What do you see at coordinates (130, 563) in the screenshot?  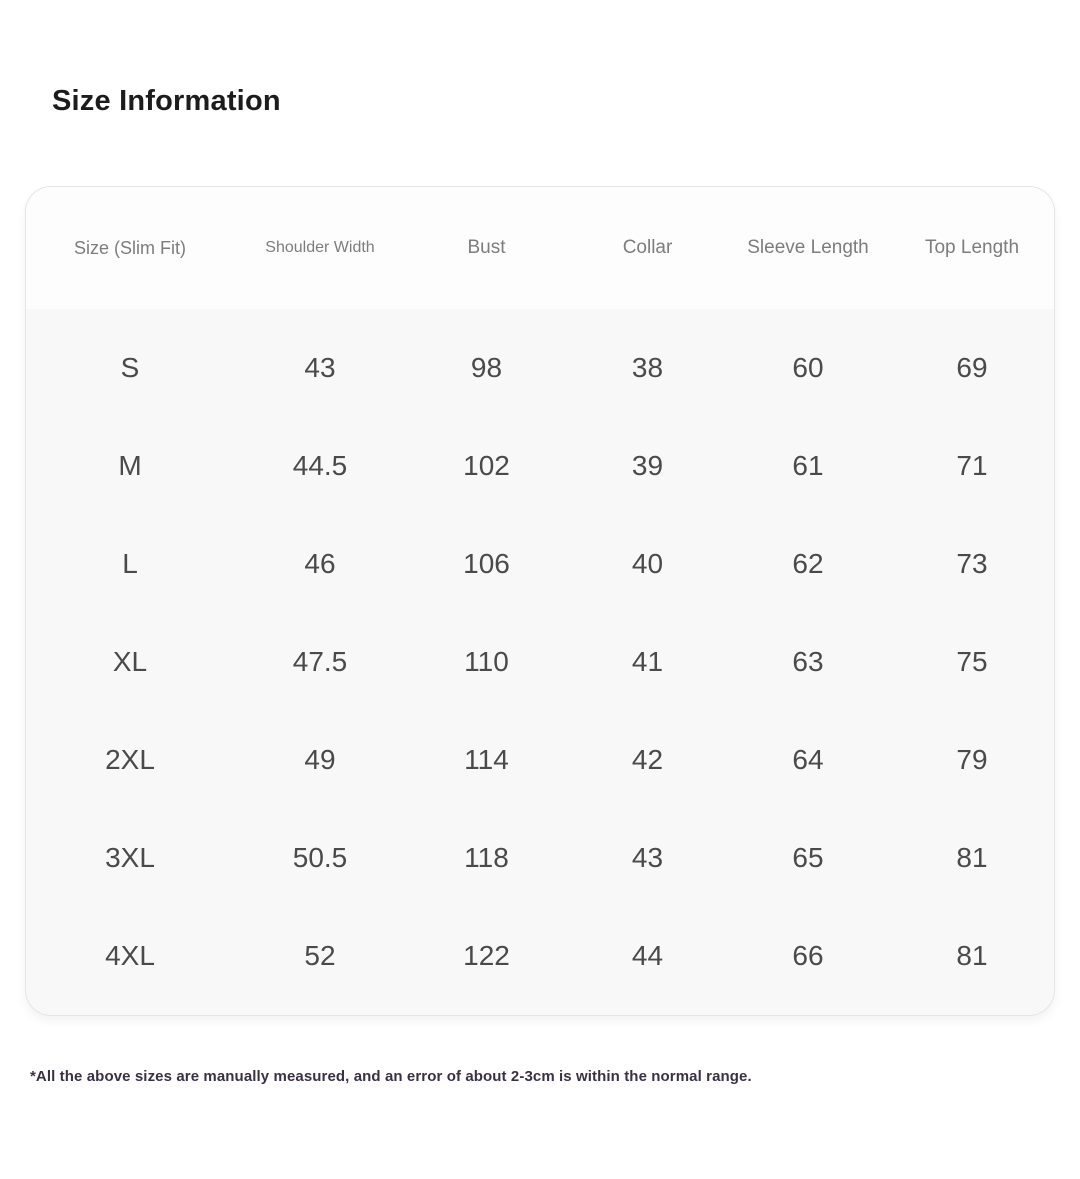 I see `size-label-cell: L` at bounding box center [130, 563].